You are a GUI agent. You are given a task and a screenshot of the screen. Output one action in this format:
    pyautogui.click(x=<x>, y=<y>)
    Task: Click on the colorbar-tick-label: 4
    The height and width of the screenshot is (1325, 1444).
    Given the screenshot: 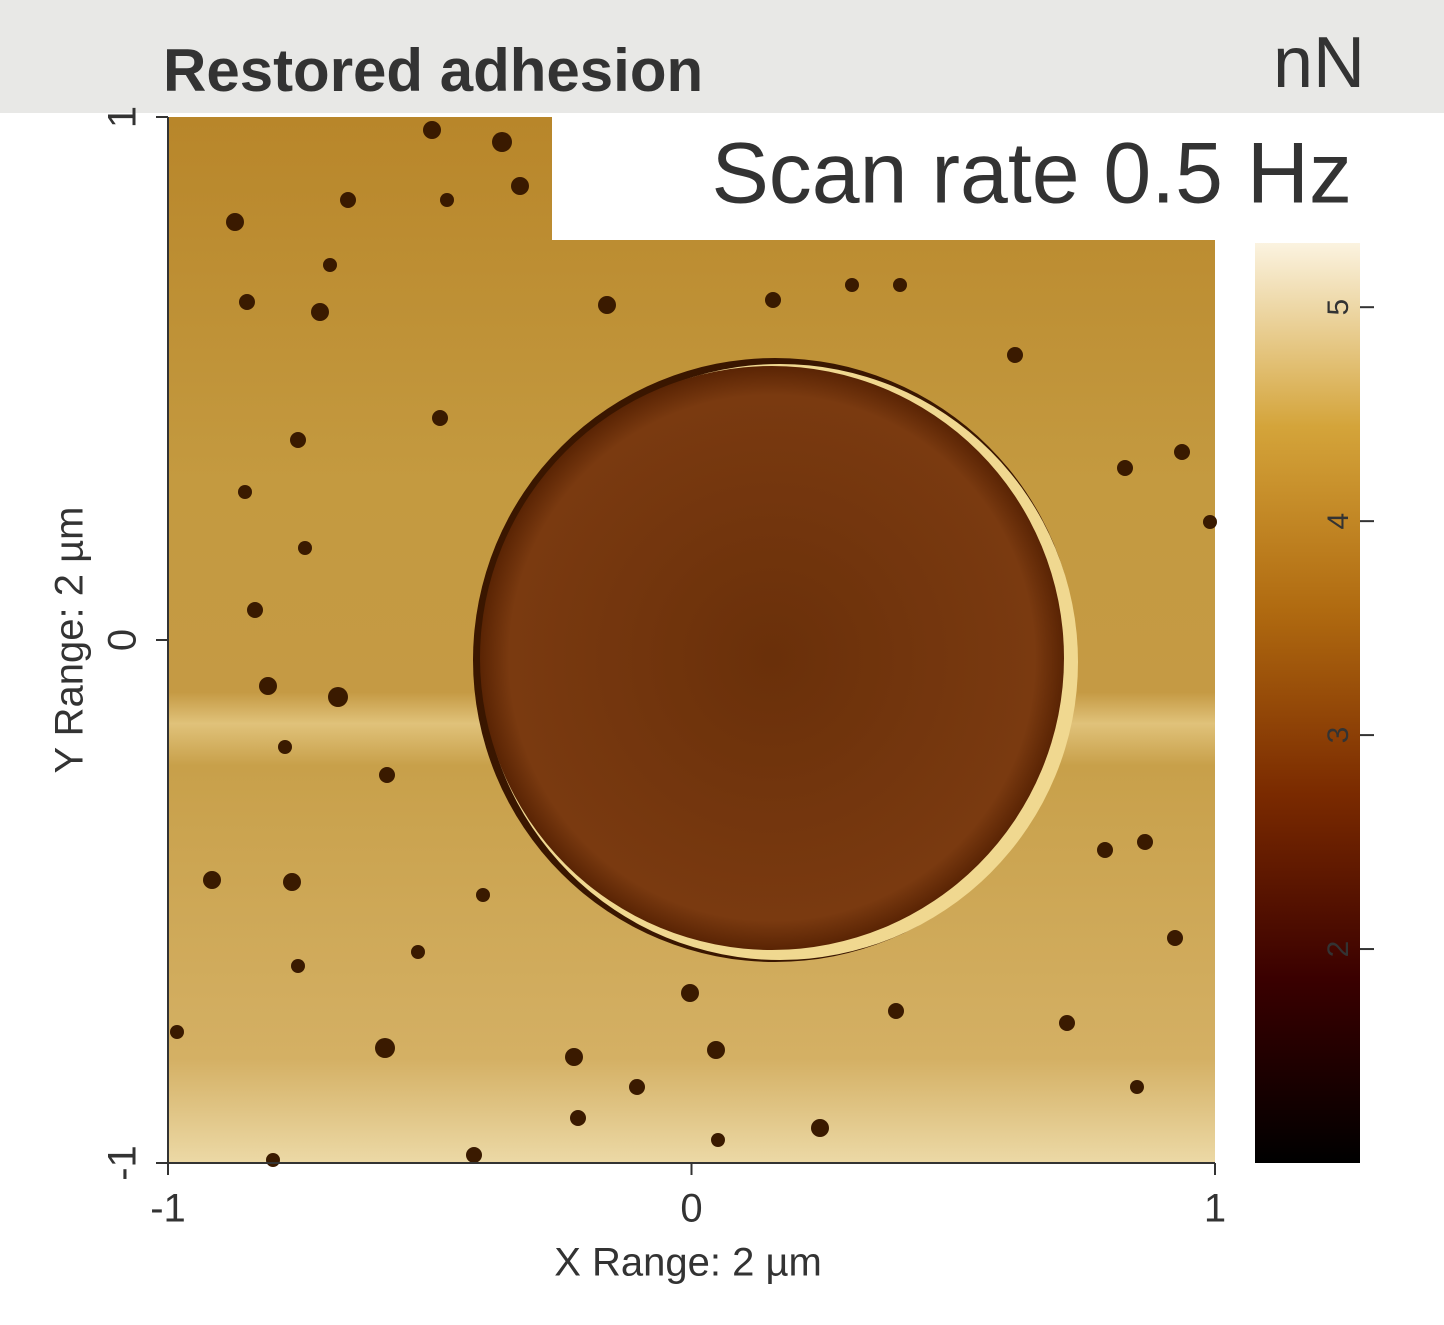 What is the action you would take?
    pyautogui.click(x=1338, y=521)
    